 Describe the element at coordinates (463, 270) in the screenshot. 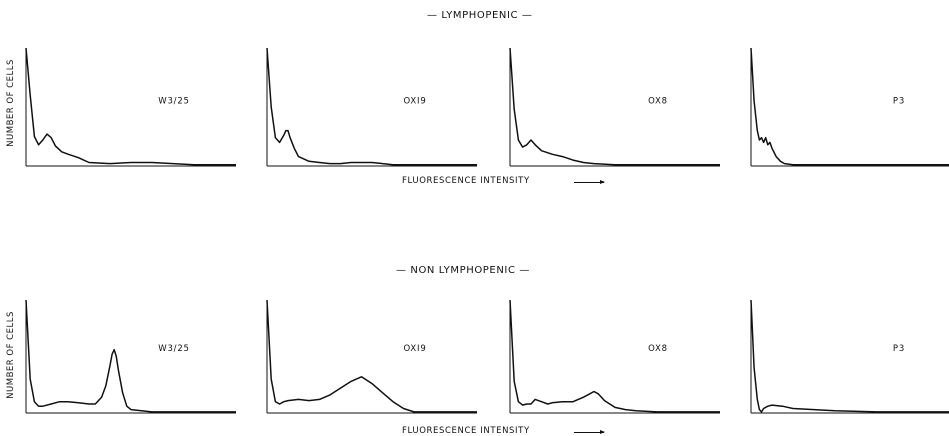

I see `section-title-non-lymphopenic: — NON LYMPHOPENIC —` at that location.